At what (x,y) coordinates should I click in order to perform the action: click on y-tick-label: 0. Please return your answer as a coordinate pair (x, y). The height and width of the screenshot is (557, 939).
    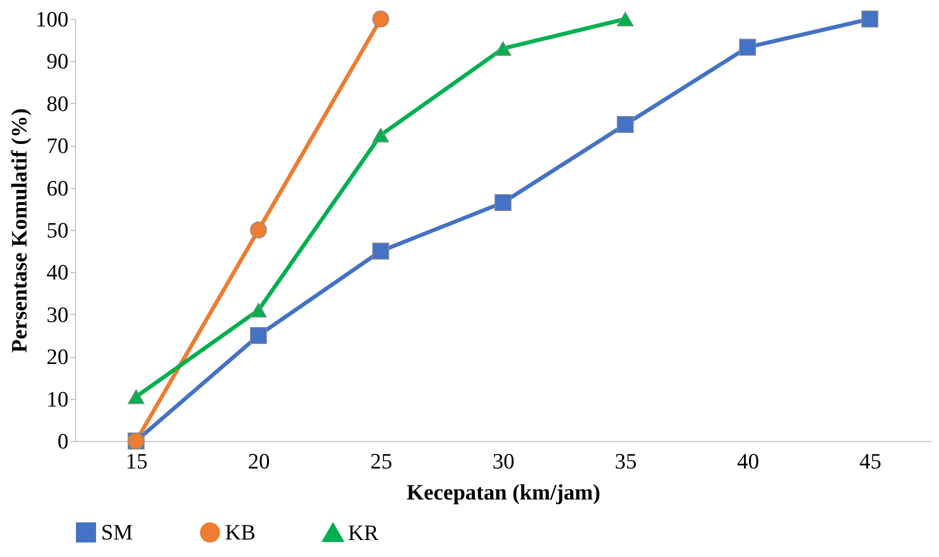
    Looking at the image, I should click on (63, 441).